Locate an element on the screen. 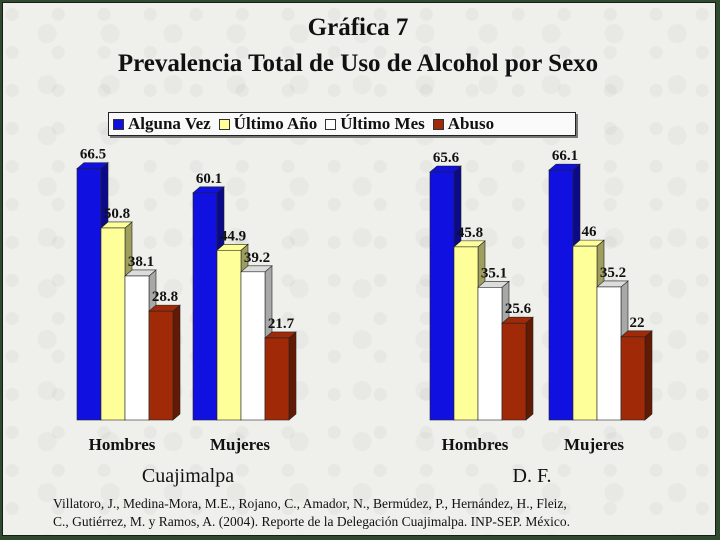 The width and height of the screenshot is (720, 540). legend-item-ultimo-ano: Último Año is located at coordinates (268, 124).